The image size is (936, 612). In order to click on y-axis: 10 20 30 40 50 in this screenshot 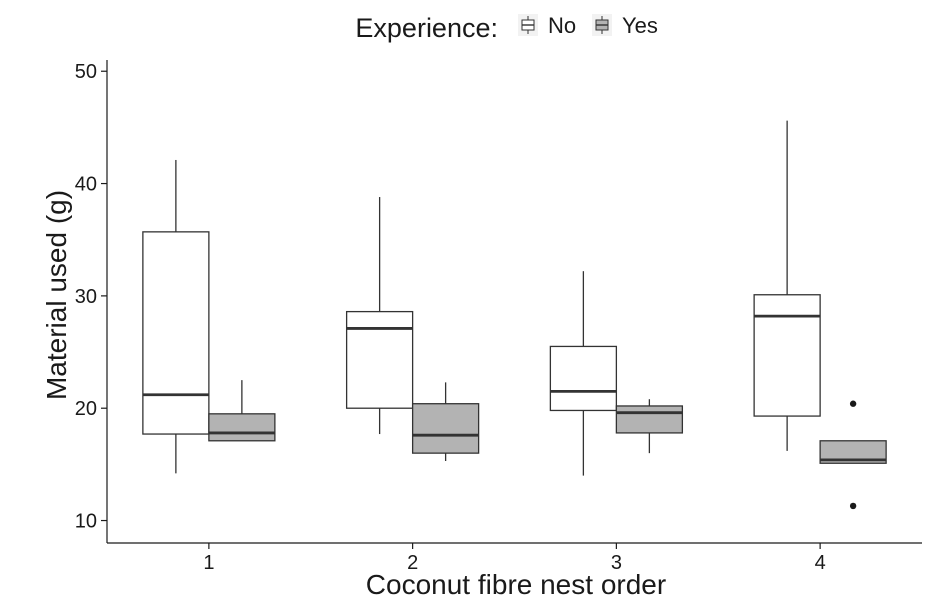, I will do `click(91, 301)`.